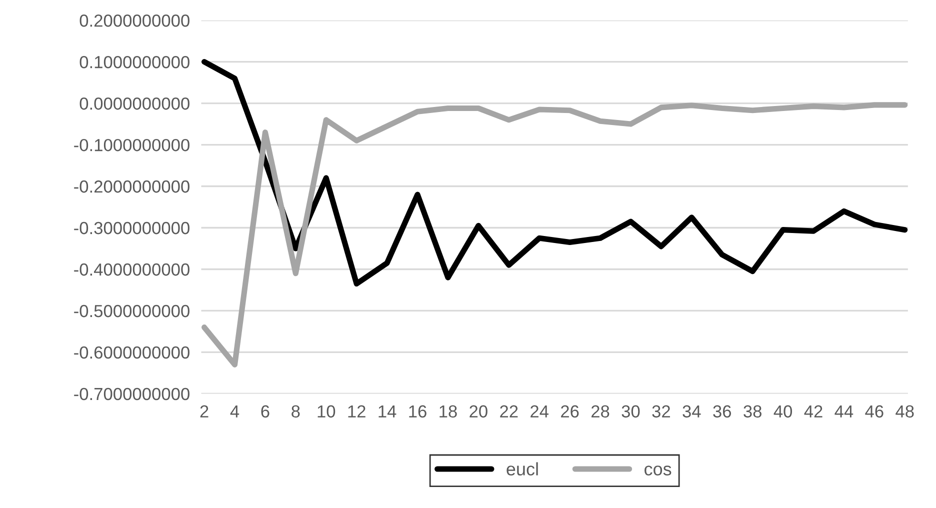 Image resolution: width=936 pixels, height=508 pixels. I want to click on x-tick-label: 12, so click(357, 411).